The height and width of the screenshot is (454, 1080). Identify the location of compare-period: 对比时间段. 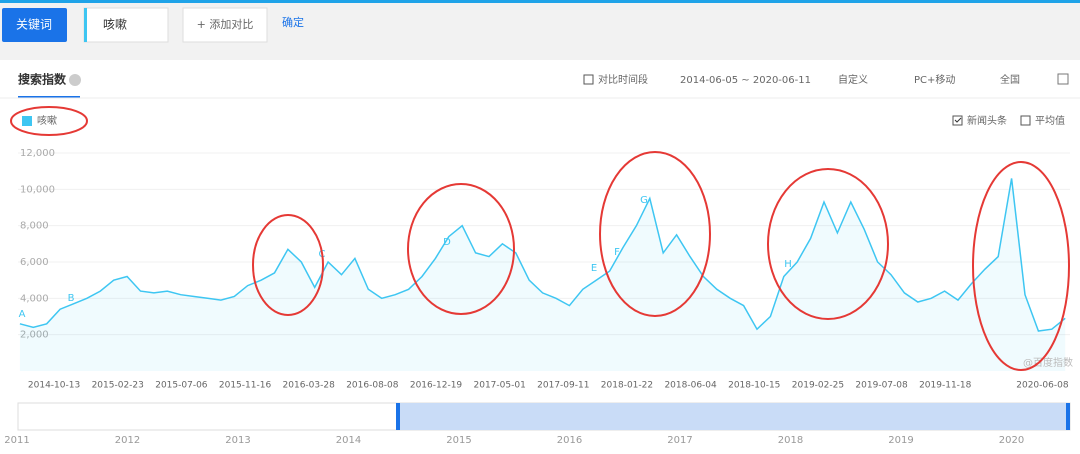
(623, 79).